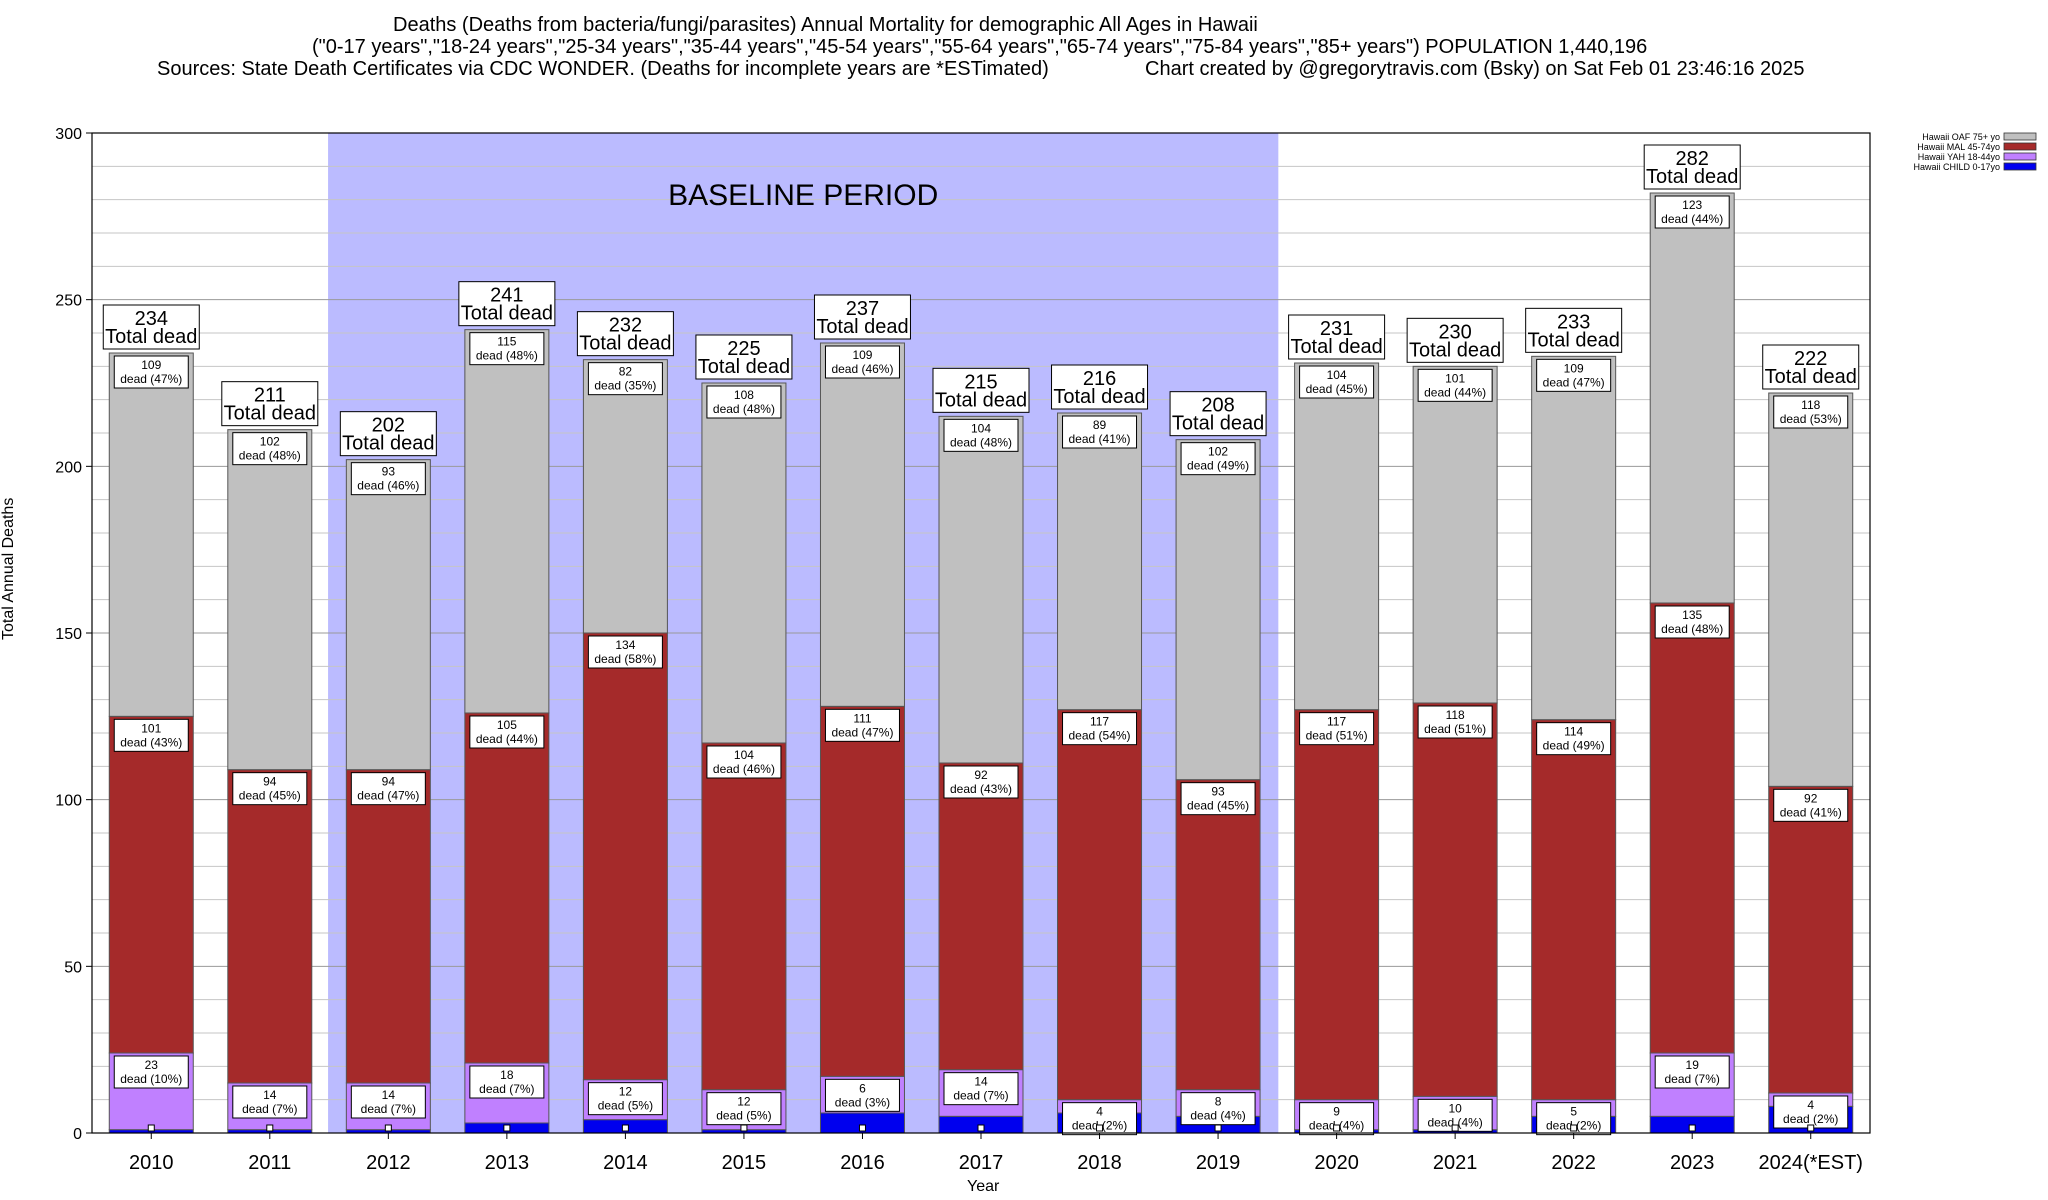 This screenshot has height=1200, width=2048. What do you see at coordinates (1573, 1112) in the screenshot?
I see `segment-value-label: 5` at bounding box center [1573, 1112].